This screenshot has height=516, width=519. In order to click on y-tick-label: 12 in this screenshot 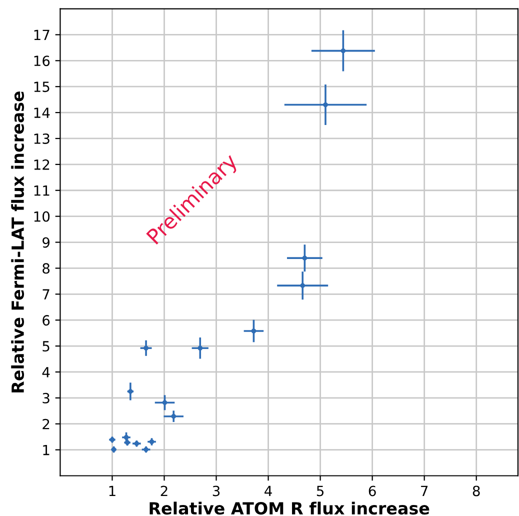, I will do `click(42, 164)`.